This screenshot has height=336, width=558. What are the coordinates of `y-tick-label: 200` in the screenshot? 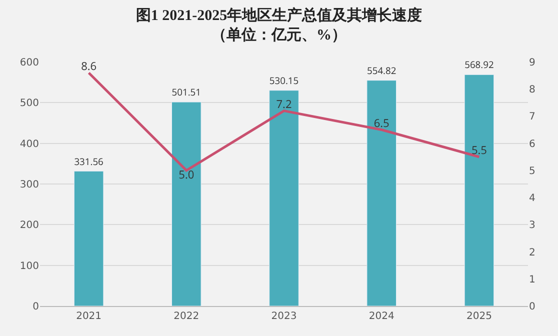 It's located at (29, 226).